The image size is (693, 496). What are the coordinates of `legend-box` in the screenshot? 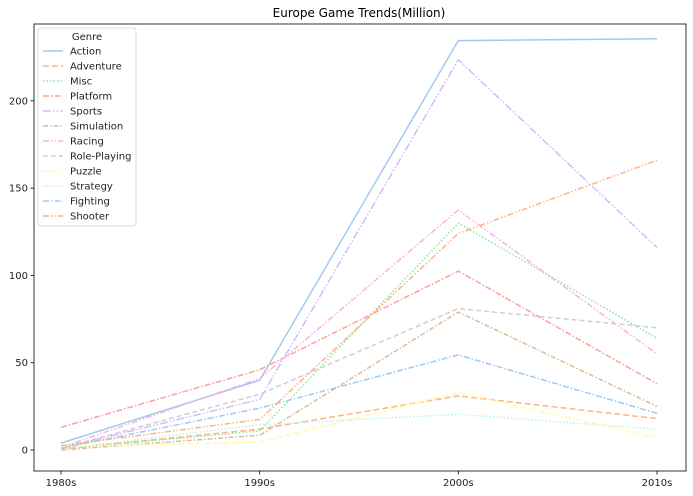 It's located at (87, 127).